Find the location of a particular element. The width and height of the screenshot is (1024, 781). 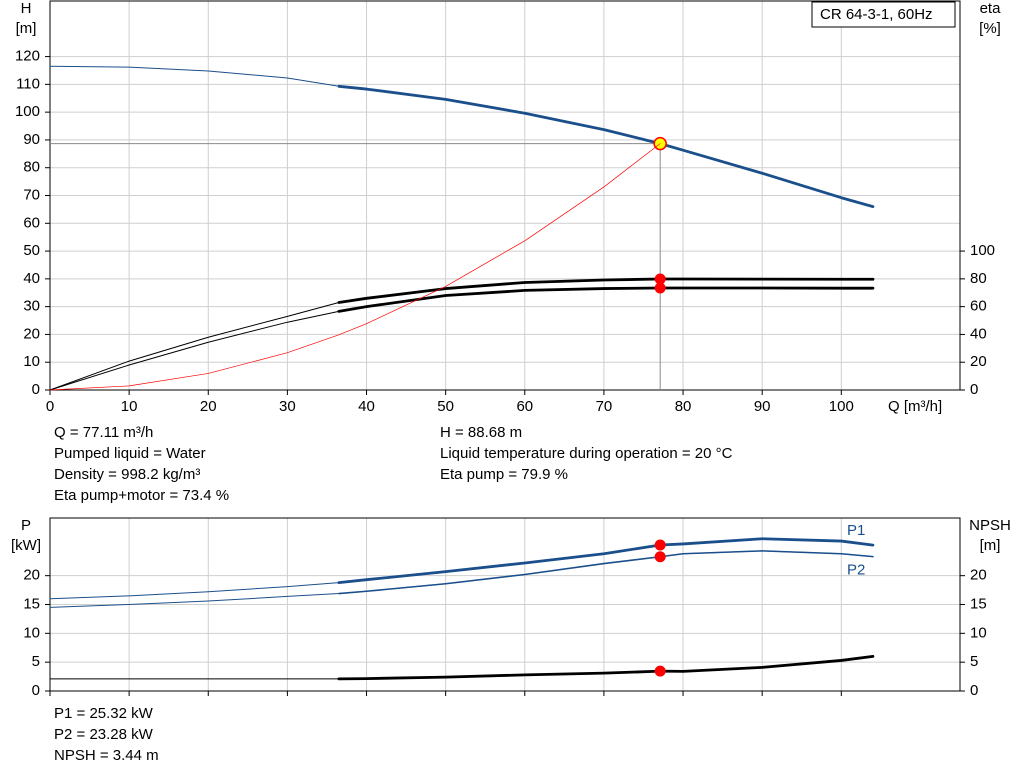

readout: Pumped liquid = Water is located at coordinates (130, 453).